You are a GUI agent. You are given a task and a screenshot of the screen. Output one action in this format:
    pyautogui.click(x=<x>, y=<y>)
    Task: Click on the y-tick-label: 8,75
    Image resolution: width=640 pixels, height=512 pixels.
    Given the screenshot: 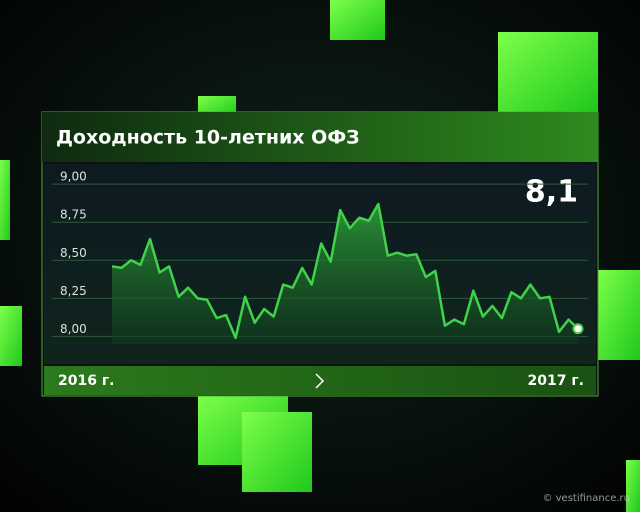 What is the action you would take?
    pyautogui.click(x=73, y=215)
    